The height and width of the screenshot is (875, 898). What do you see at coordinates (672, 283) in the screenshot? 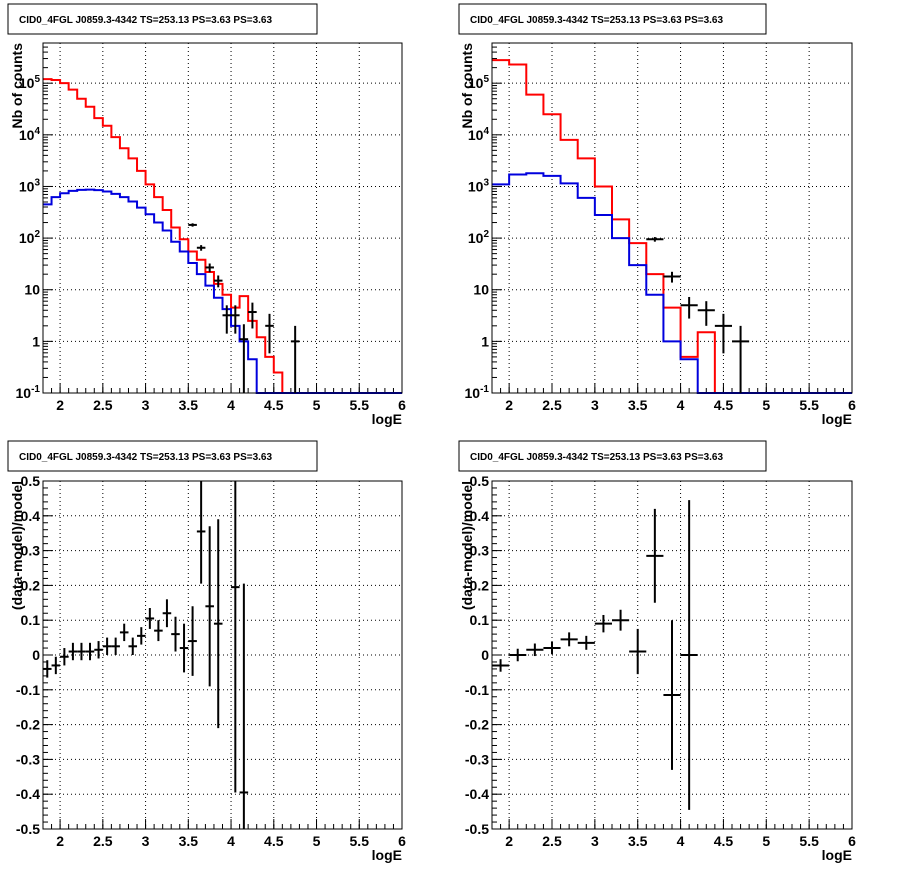
I see `source-model-histogram` at bounding box center [672, 283].